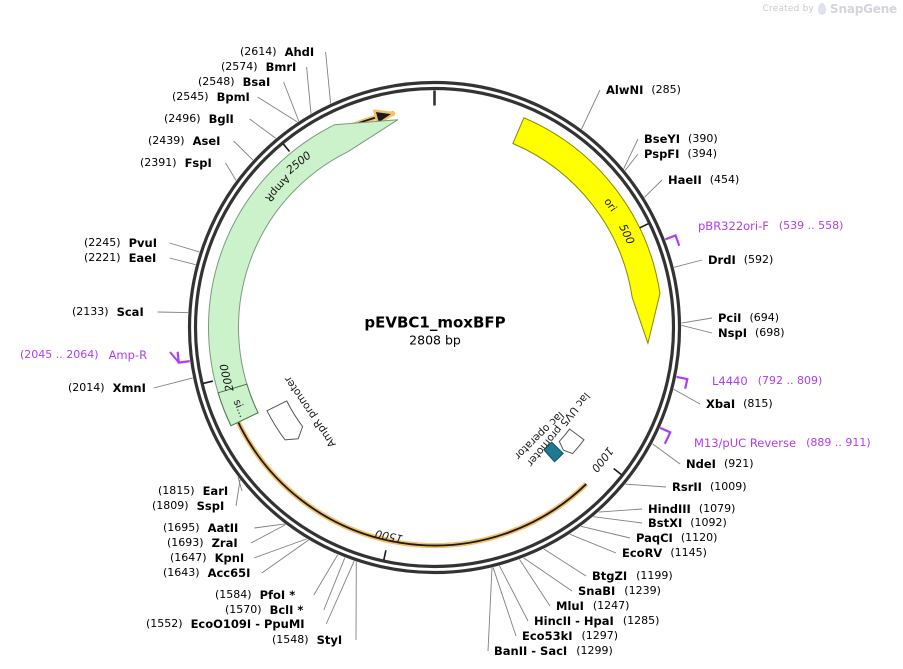 This screenshot has height=669, width=903. What do you see at coordinates (751, 333) in the screenshot?
I see `enzyme-label: NspI (698)` at bounding box center [751, 333].